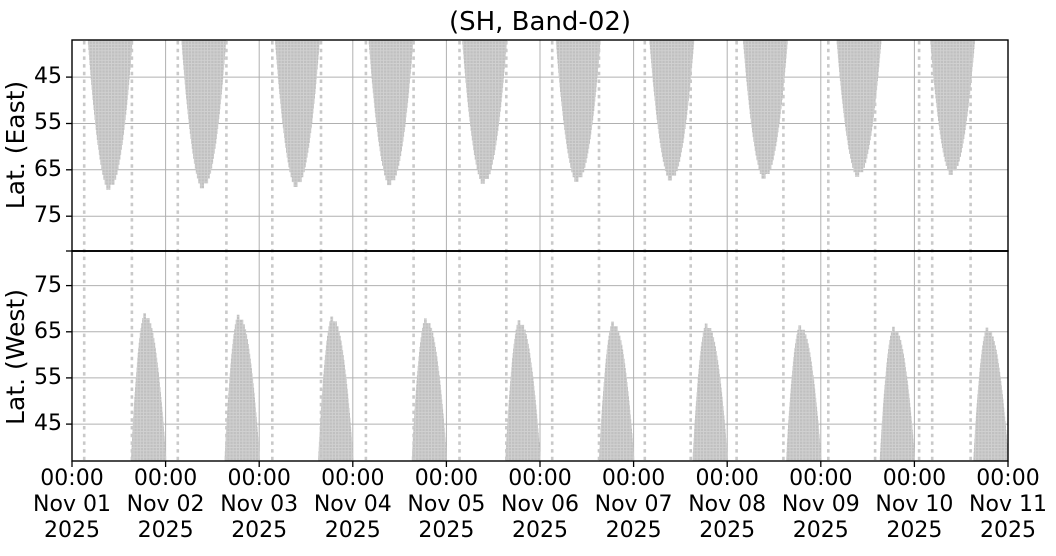 Image resolution: width=1056 pixels, height=556 pixels. What do you see at coordinates (48, 285) in the screenshot?
I see `y-tick-label-west: 75` at bounding box center [48, 285].